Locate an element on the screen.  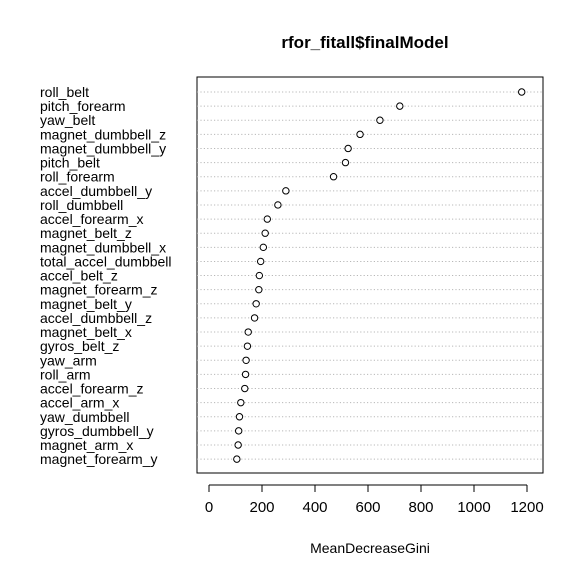
category-label: pitch_belt is located at coordinates (70, 163).